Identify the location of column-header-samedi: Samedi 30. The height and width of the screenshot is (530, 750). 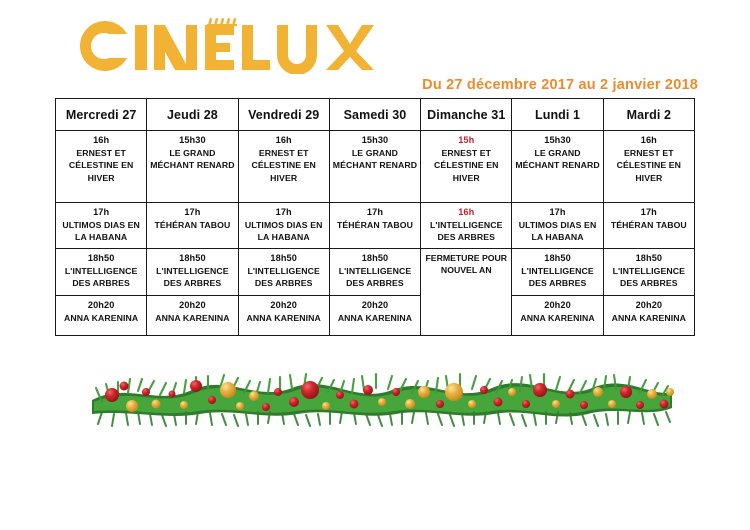
(375, 114).